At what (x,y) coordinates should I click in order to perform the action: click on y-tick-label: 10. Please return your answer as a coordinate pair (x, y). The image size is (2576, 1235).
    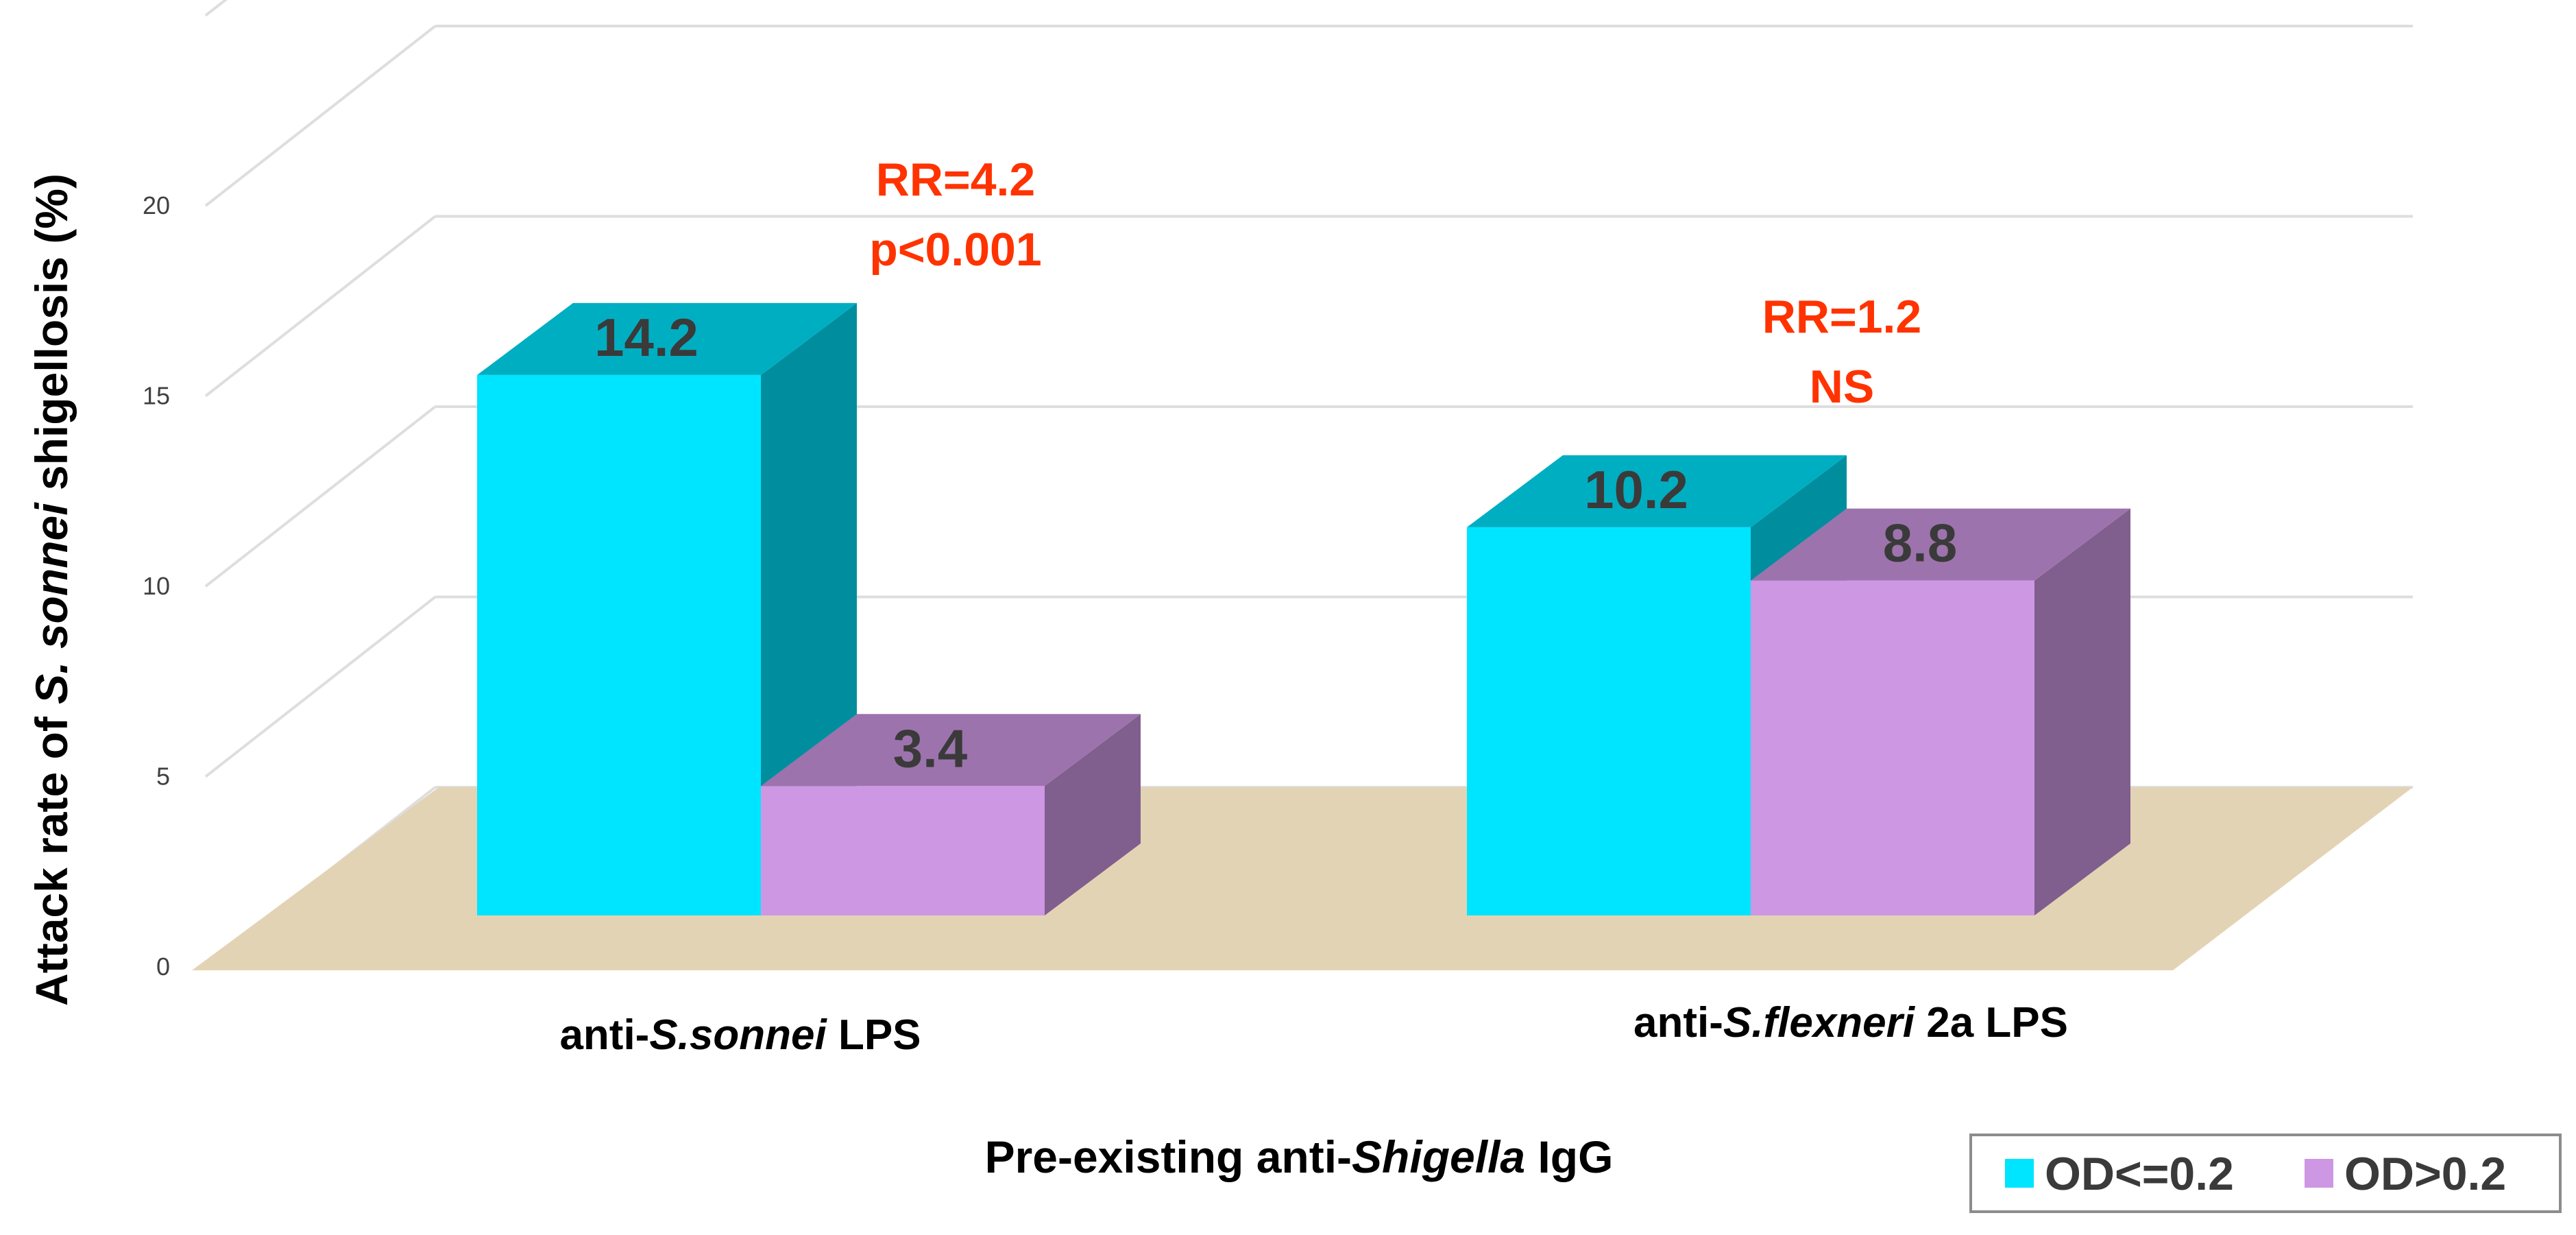
    Looking at the image, I should click on (156, 586).